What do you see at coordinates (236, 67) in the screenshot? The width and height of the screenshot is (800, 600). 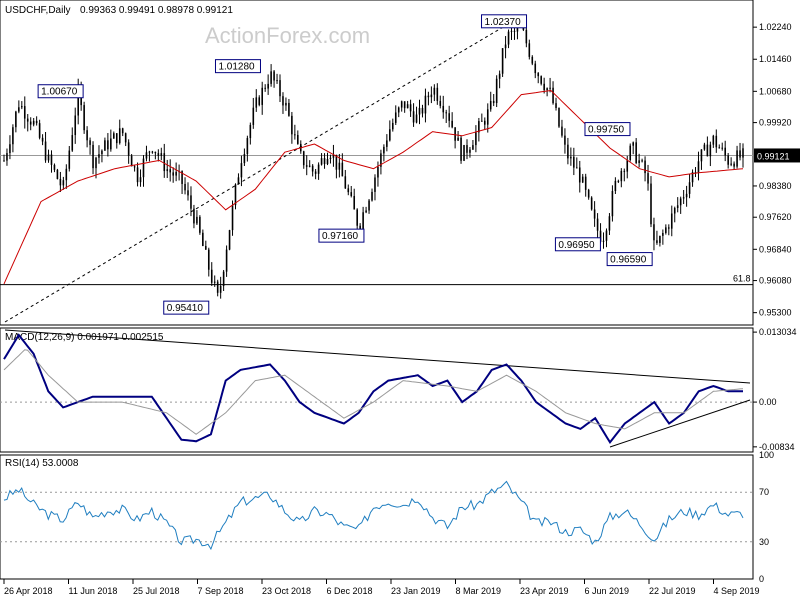 I see `annotation-label: 1.01280` at bounding box center [236, 67].